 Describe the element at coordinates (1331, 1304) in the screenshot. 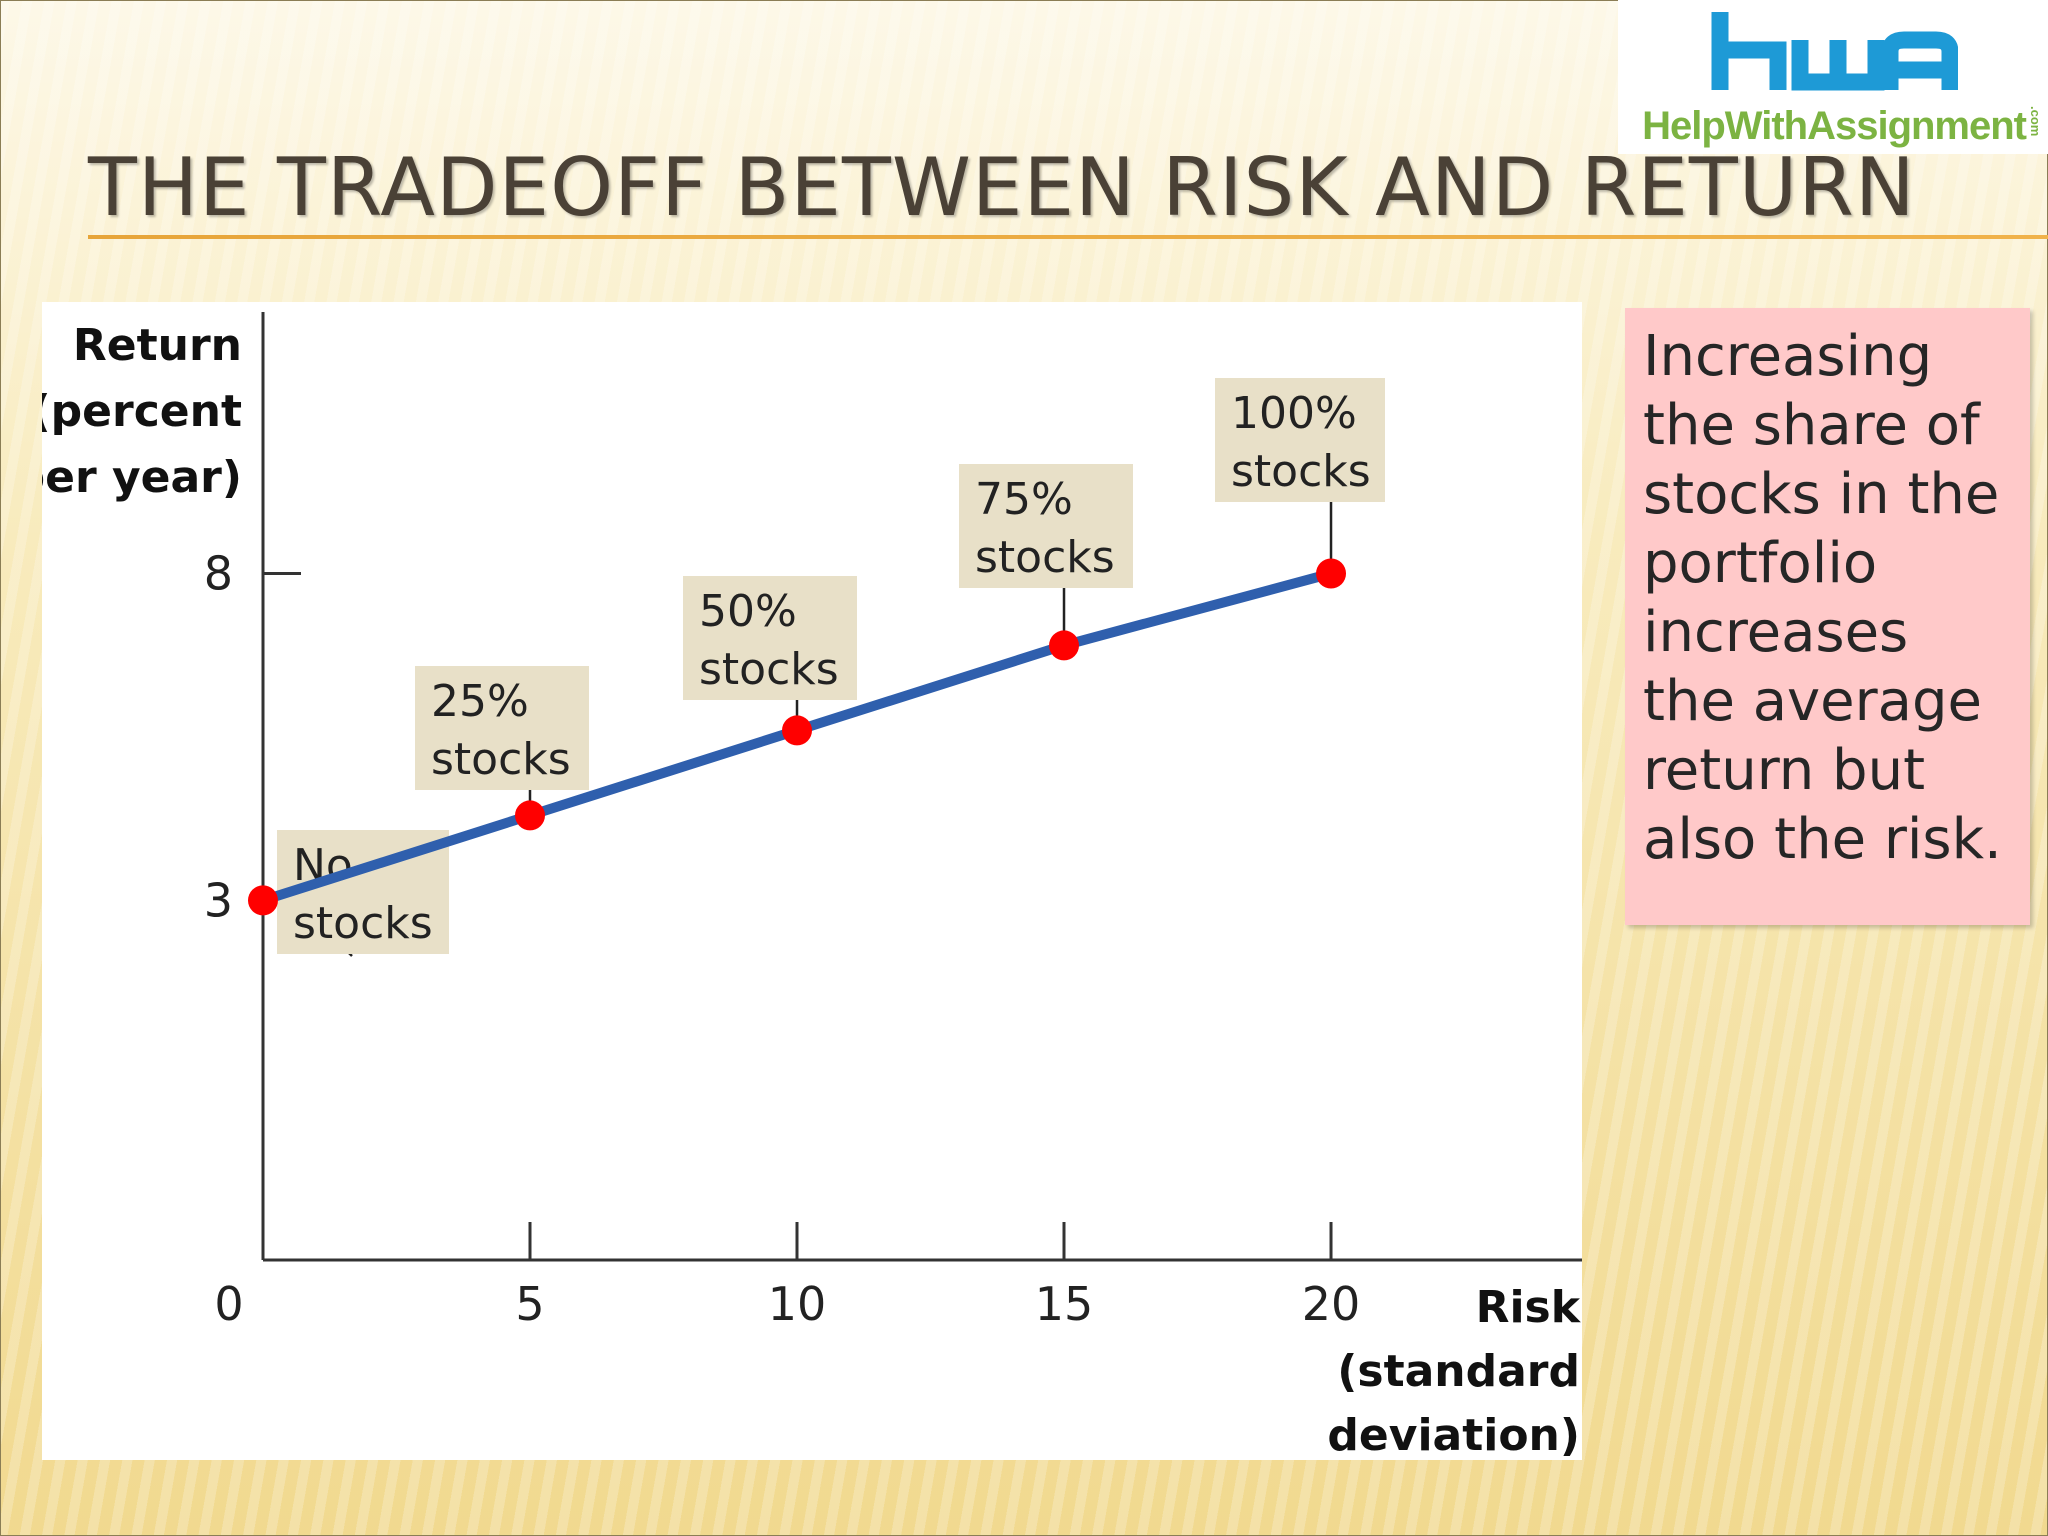

I see `x-tick-label: 20` at that location.